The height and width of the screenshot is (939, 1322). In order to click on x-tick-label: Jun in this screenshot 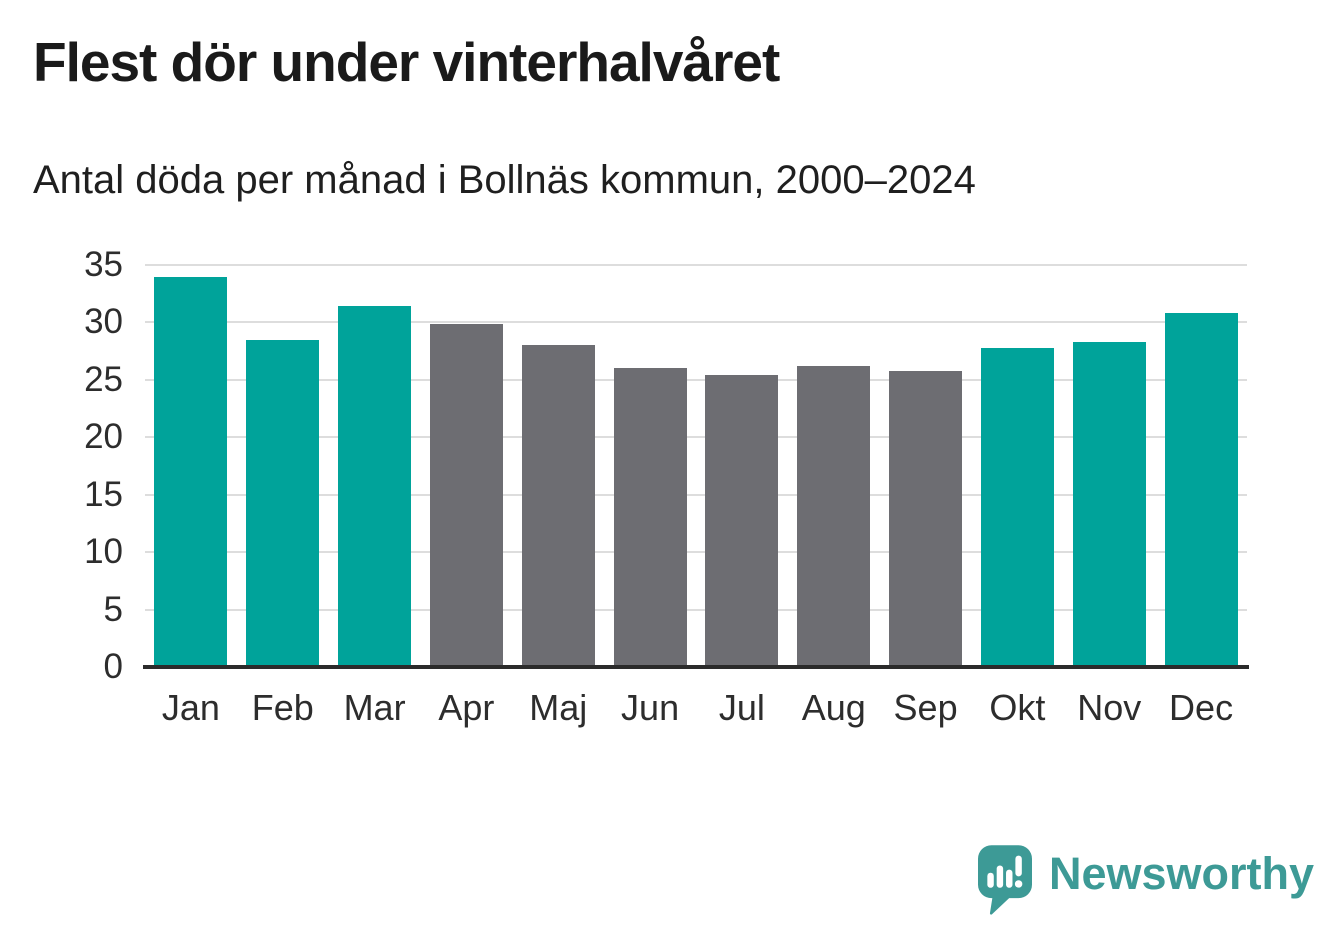, I will do `click(650, 707)`.